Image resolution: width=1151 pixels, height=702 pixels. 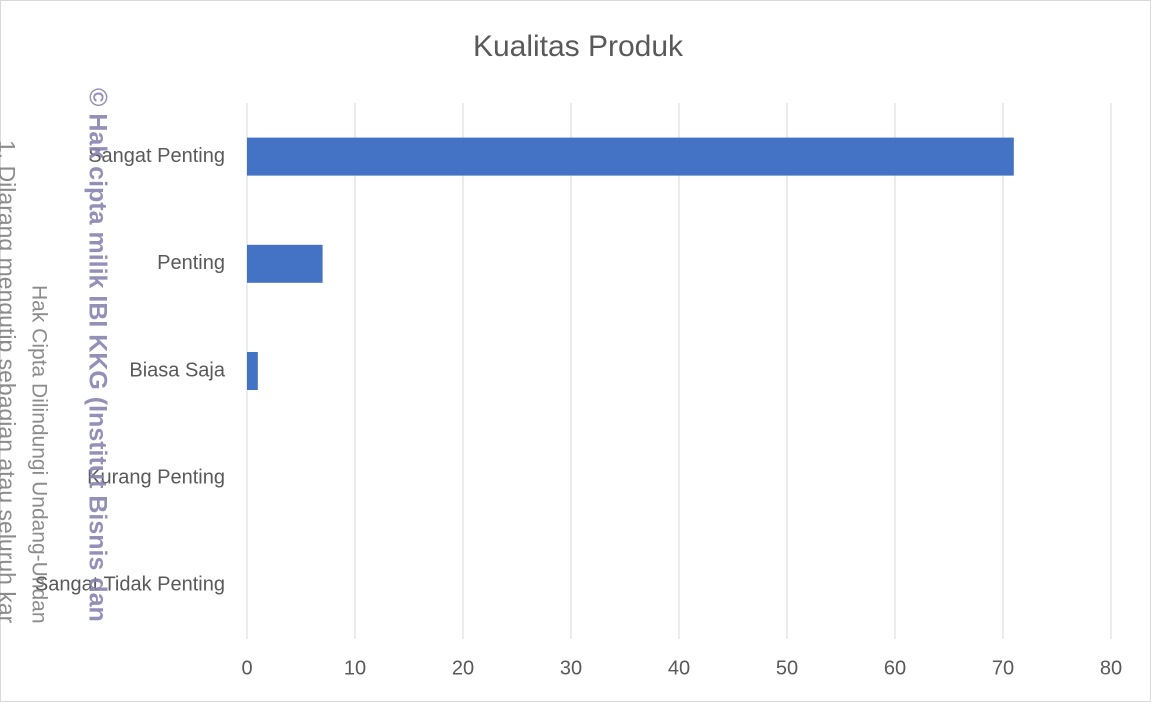 What do you see at coordinates (355, 668) in the screenshot?
I see `x-tick-label: 10` at bounding box center [355, 668].